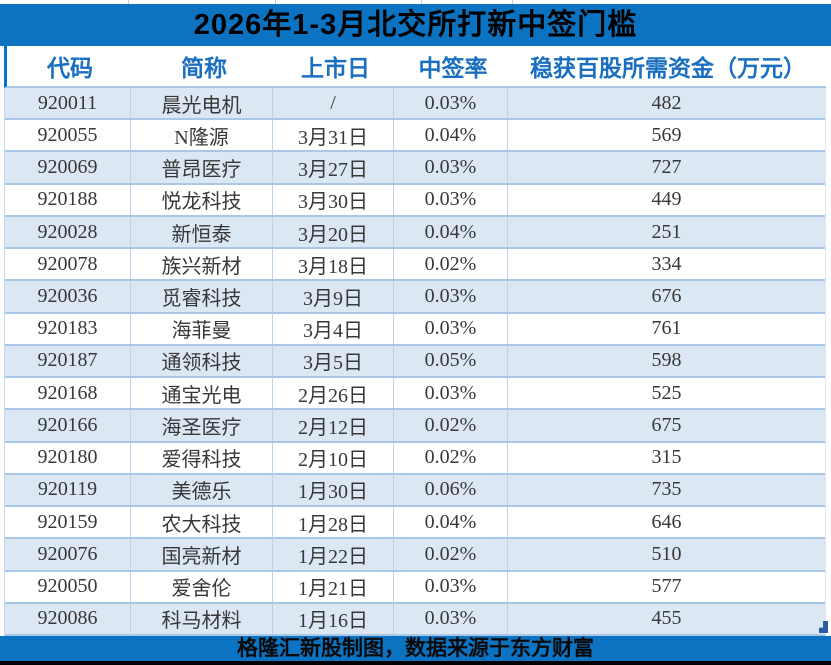  What do you see at coordinates (333, 586) in the screenshot?
I see `cell-date: 1月21日` at bounding box center [333, 586].